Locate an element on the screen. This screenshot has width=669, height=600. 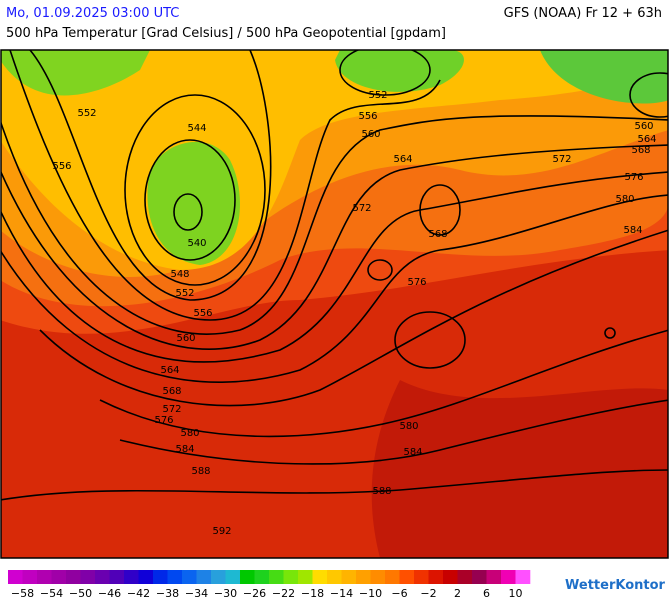
datetime: Mo, 01.09.2025 03:00 UTC is located at coordinates (93, 13).